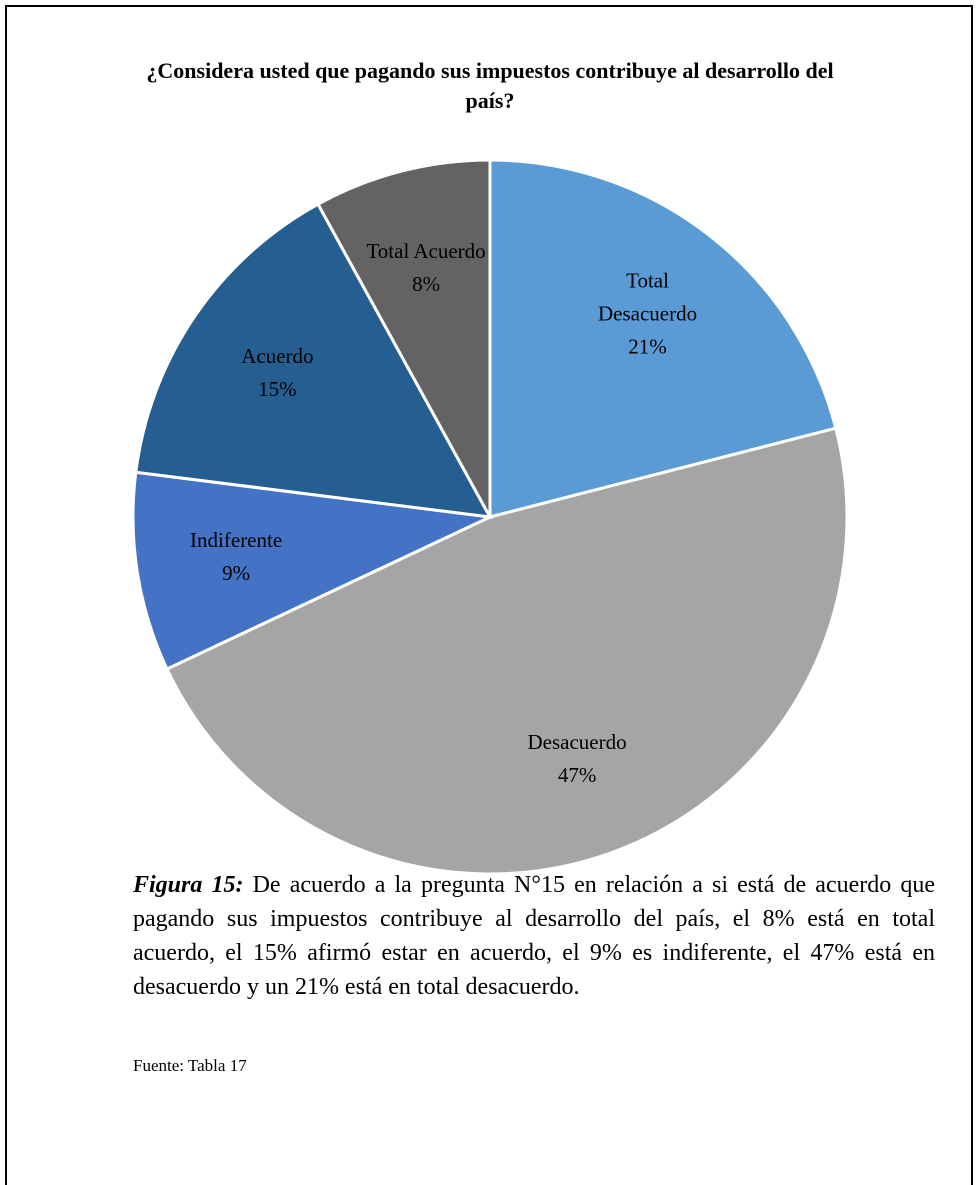 This screenshot has width=980, height=1185. Describe the element at coordinates (577, 774) in the screenshot. I see `slice-value: 47%` at that location.